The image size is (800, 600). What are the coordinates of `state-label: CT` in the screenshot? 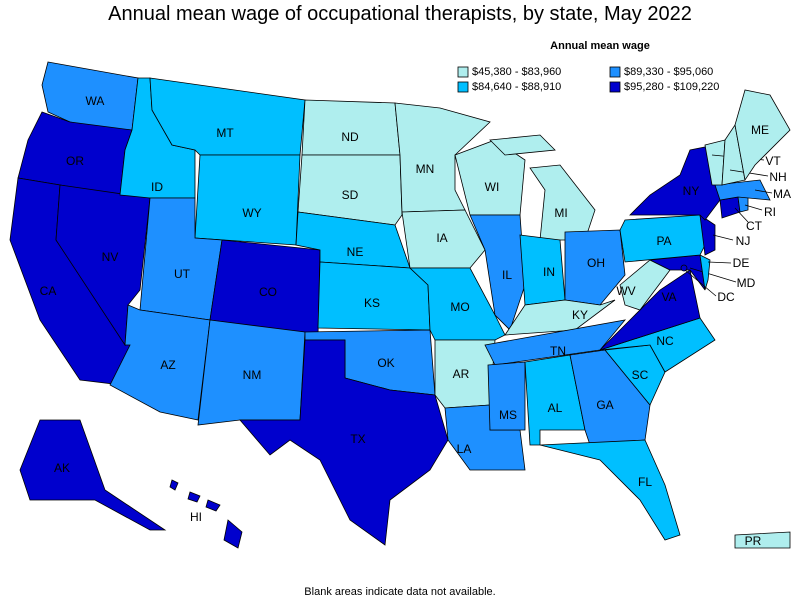 It's located at (754, 226).